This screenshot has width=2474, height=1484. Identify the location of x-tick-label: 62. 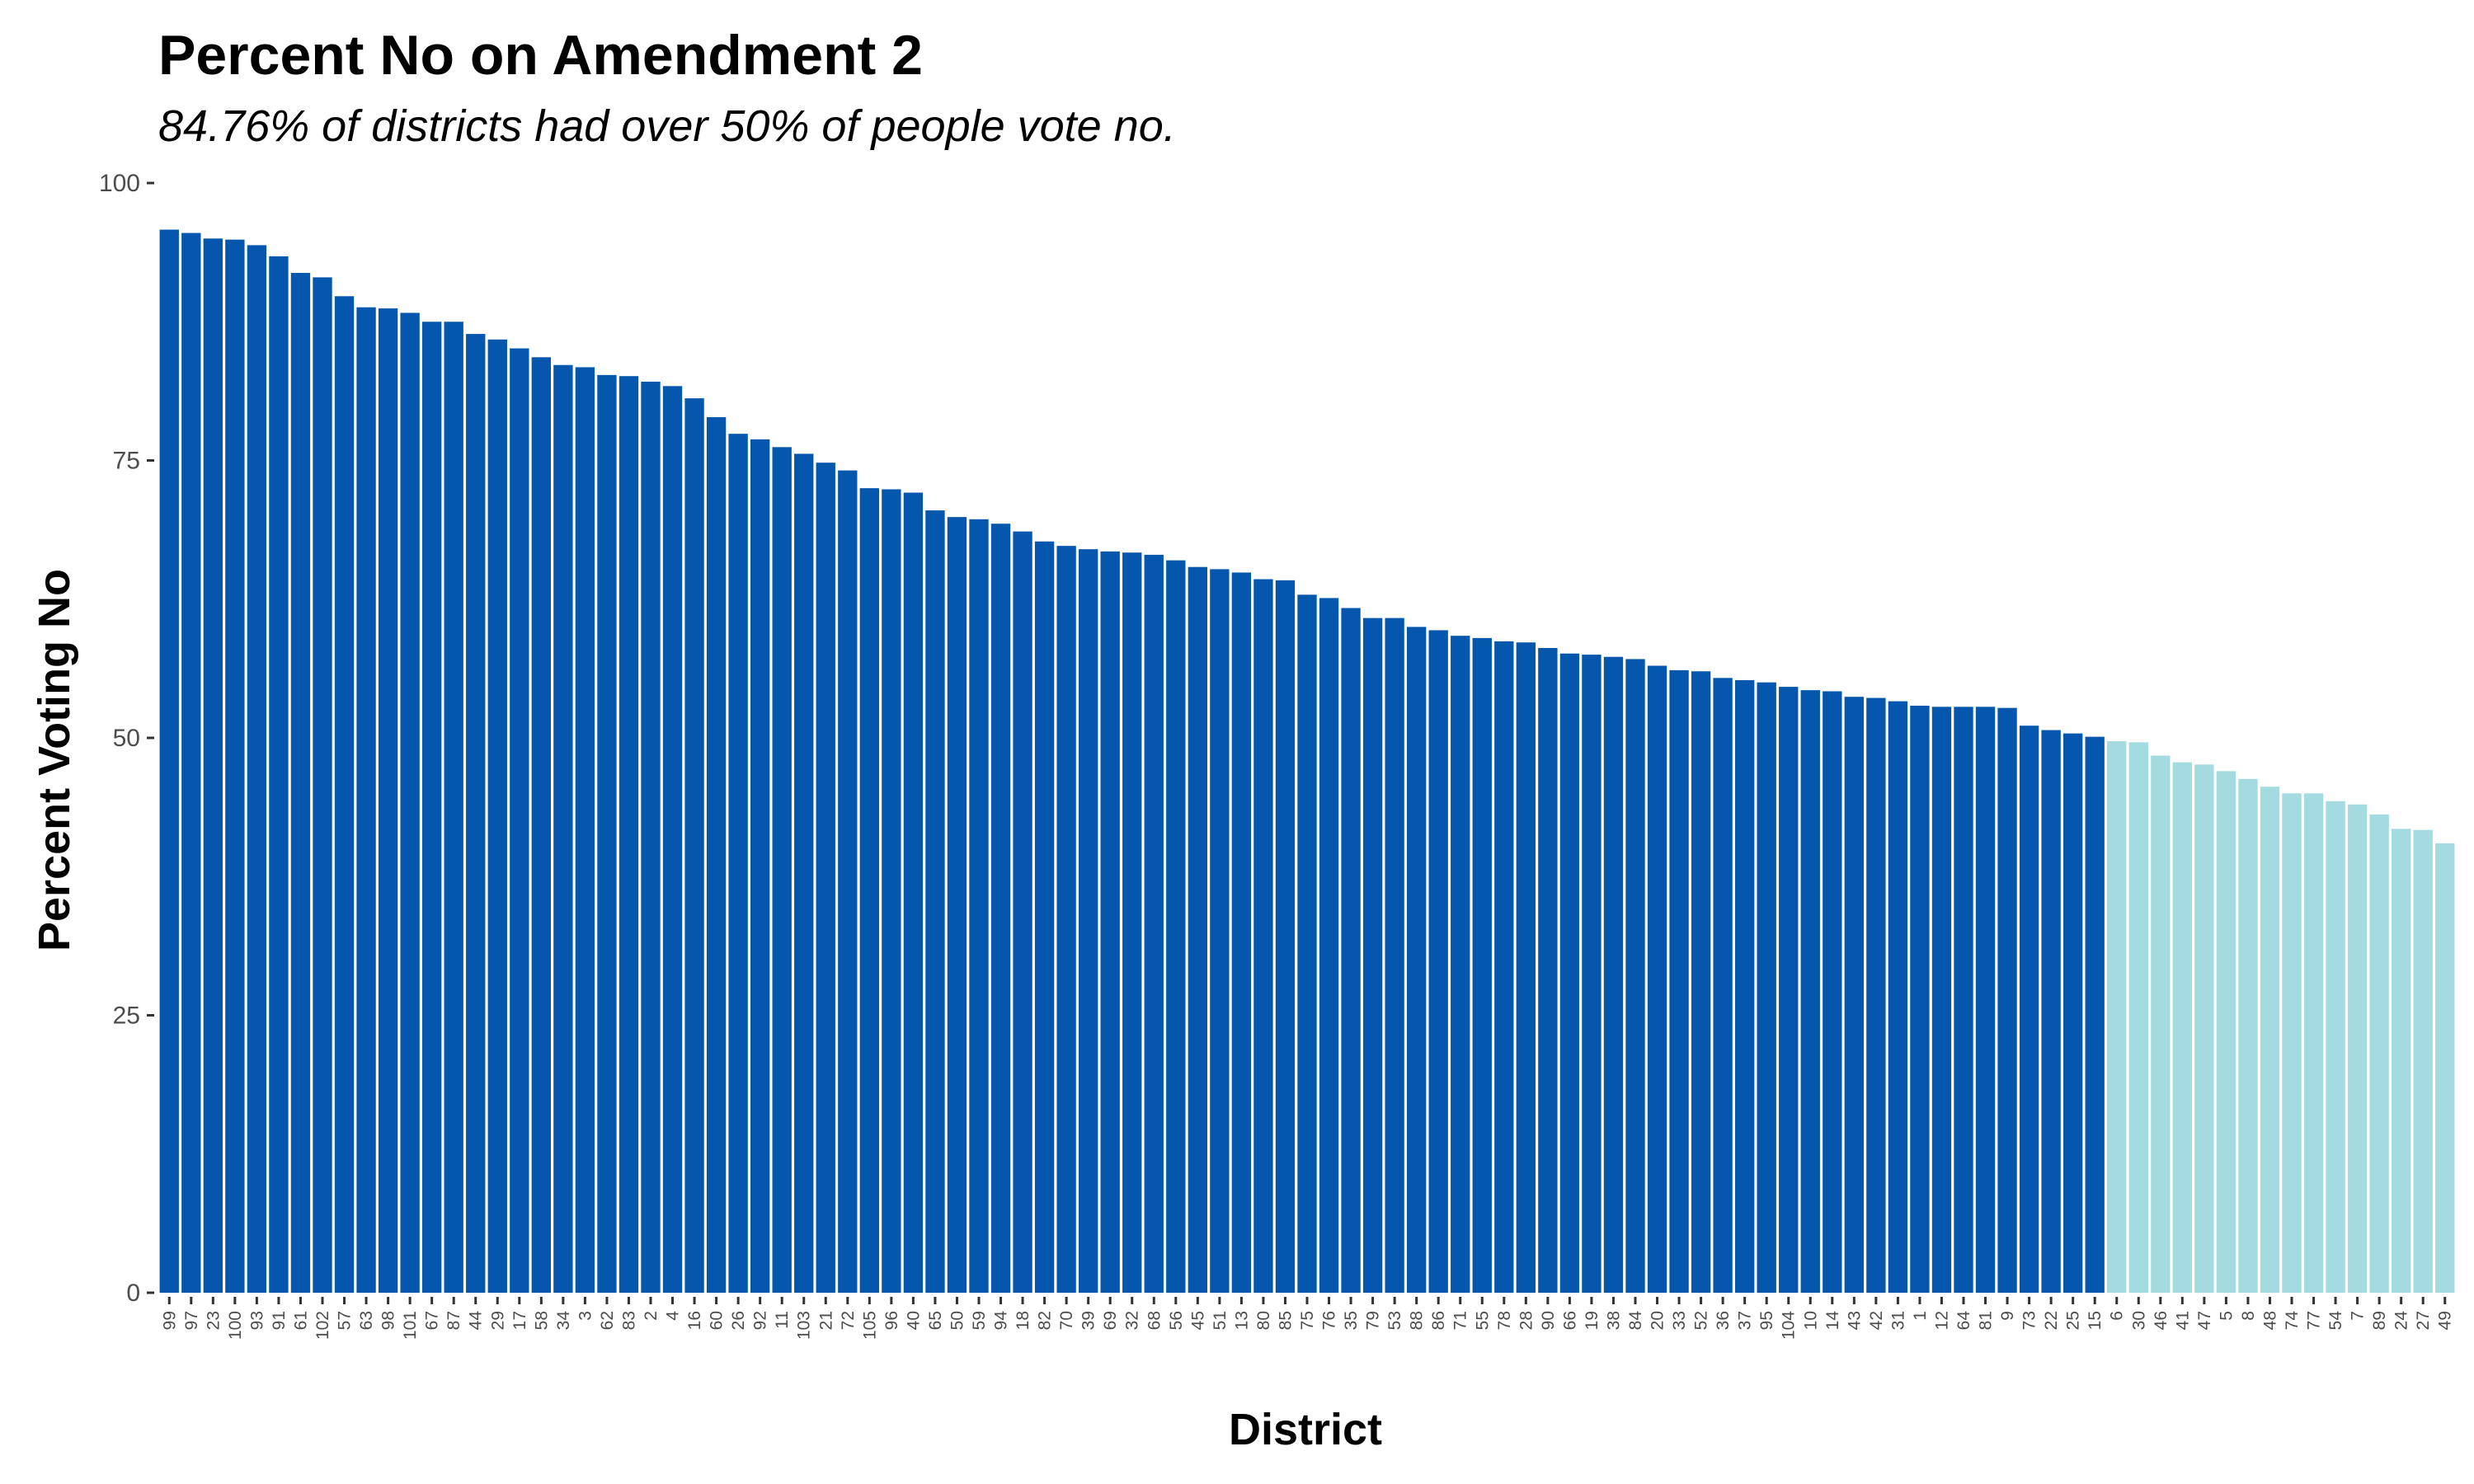
(607, 1320).